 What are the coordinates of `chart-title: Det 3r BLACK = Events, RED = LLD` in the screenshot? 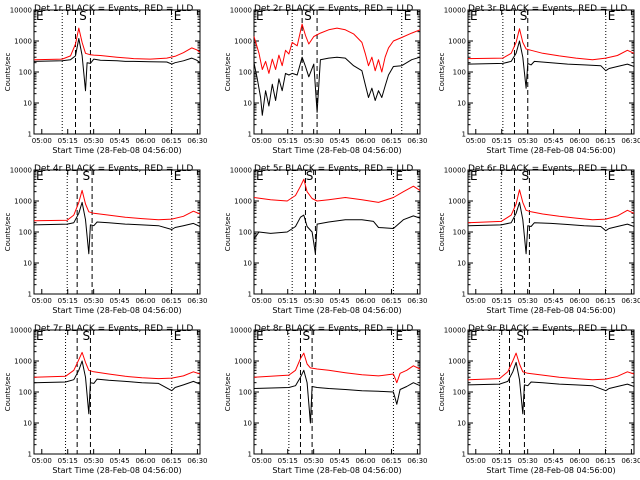 It's located at (547, 9).